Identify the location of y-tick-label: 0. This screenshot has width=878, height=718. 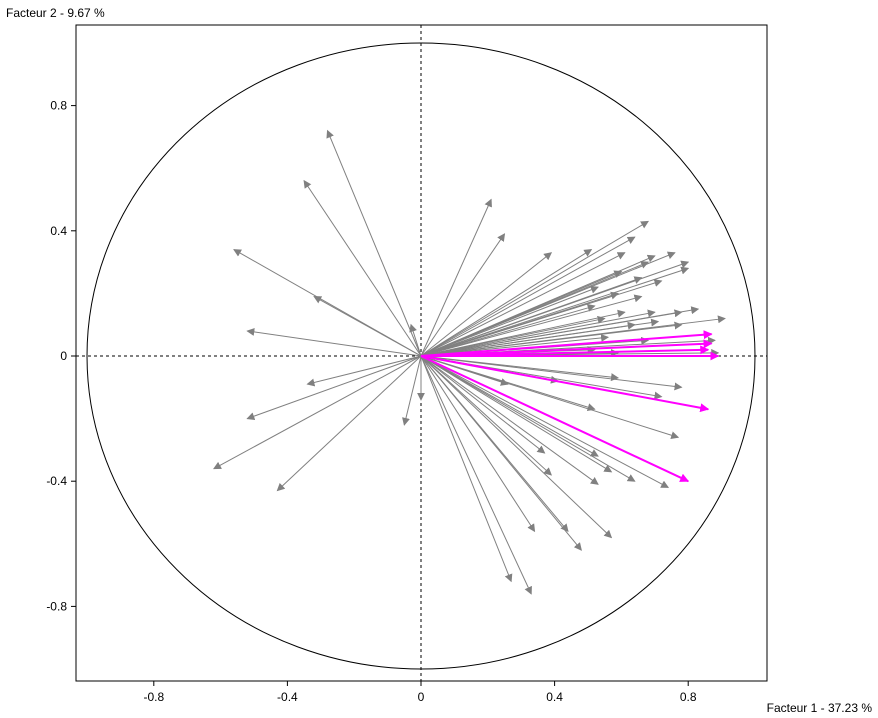
(63, 356).